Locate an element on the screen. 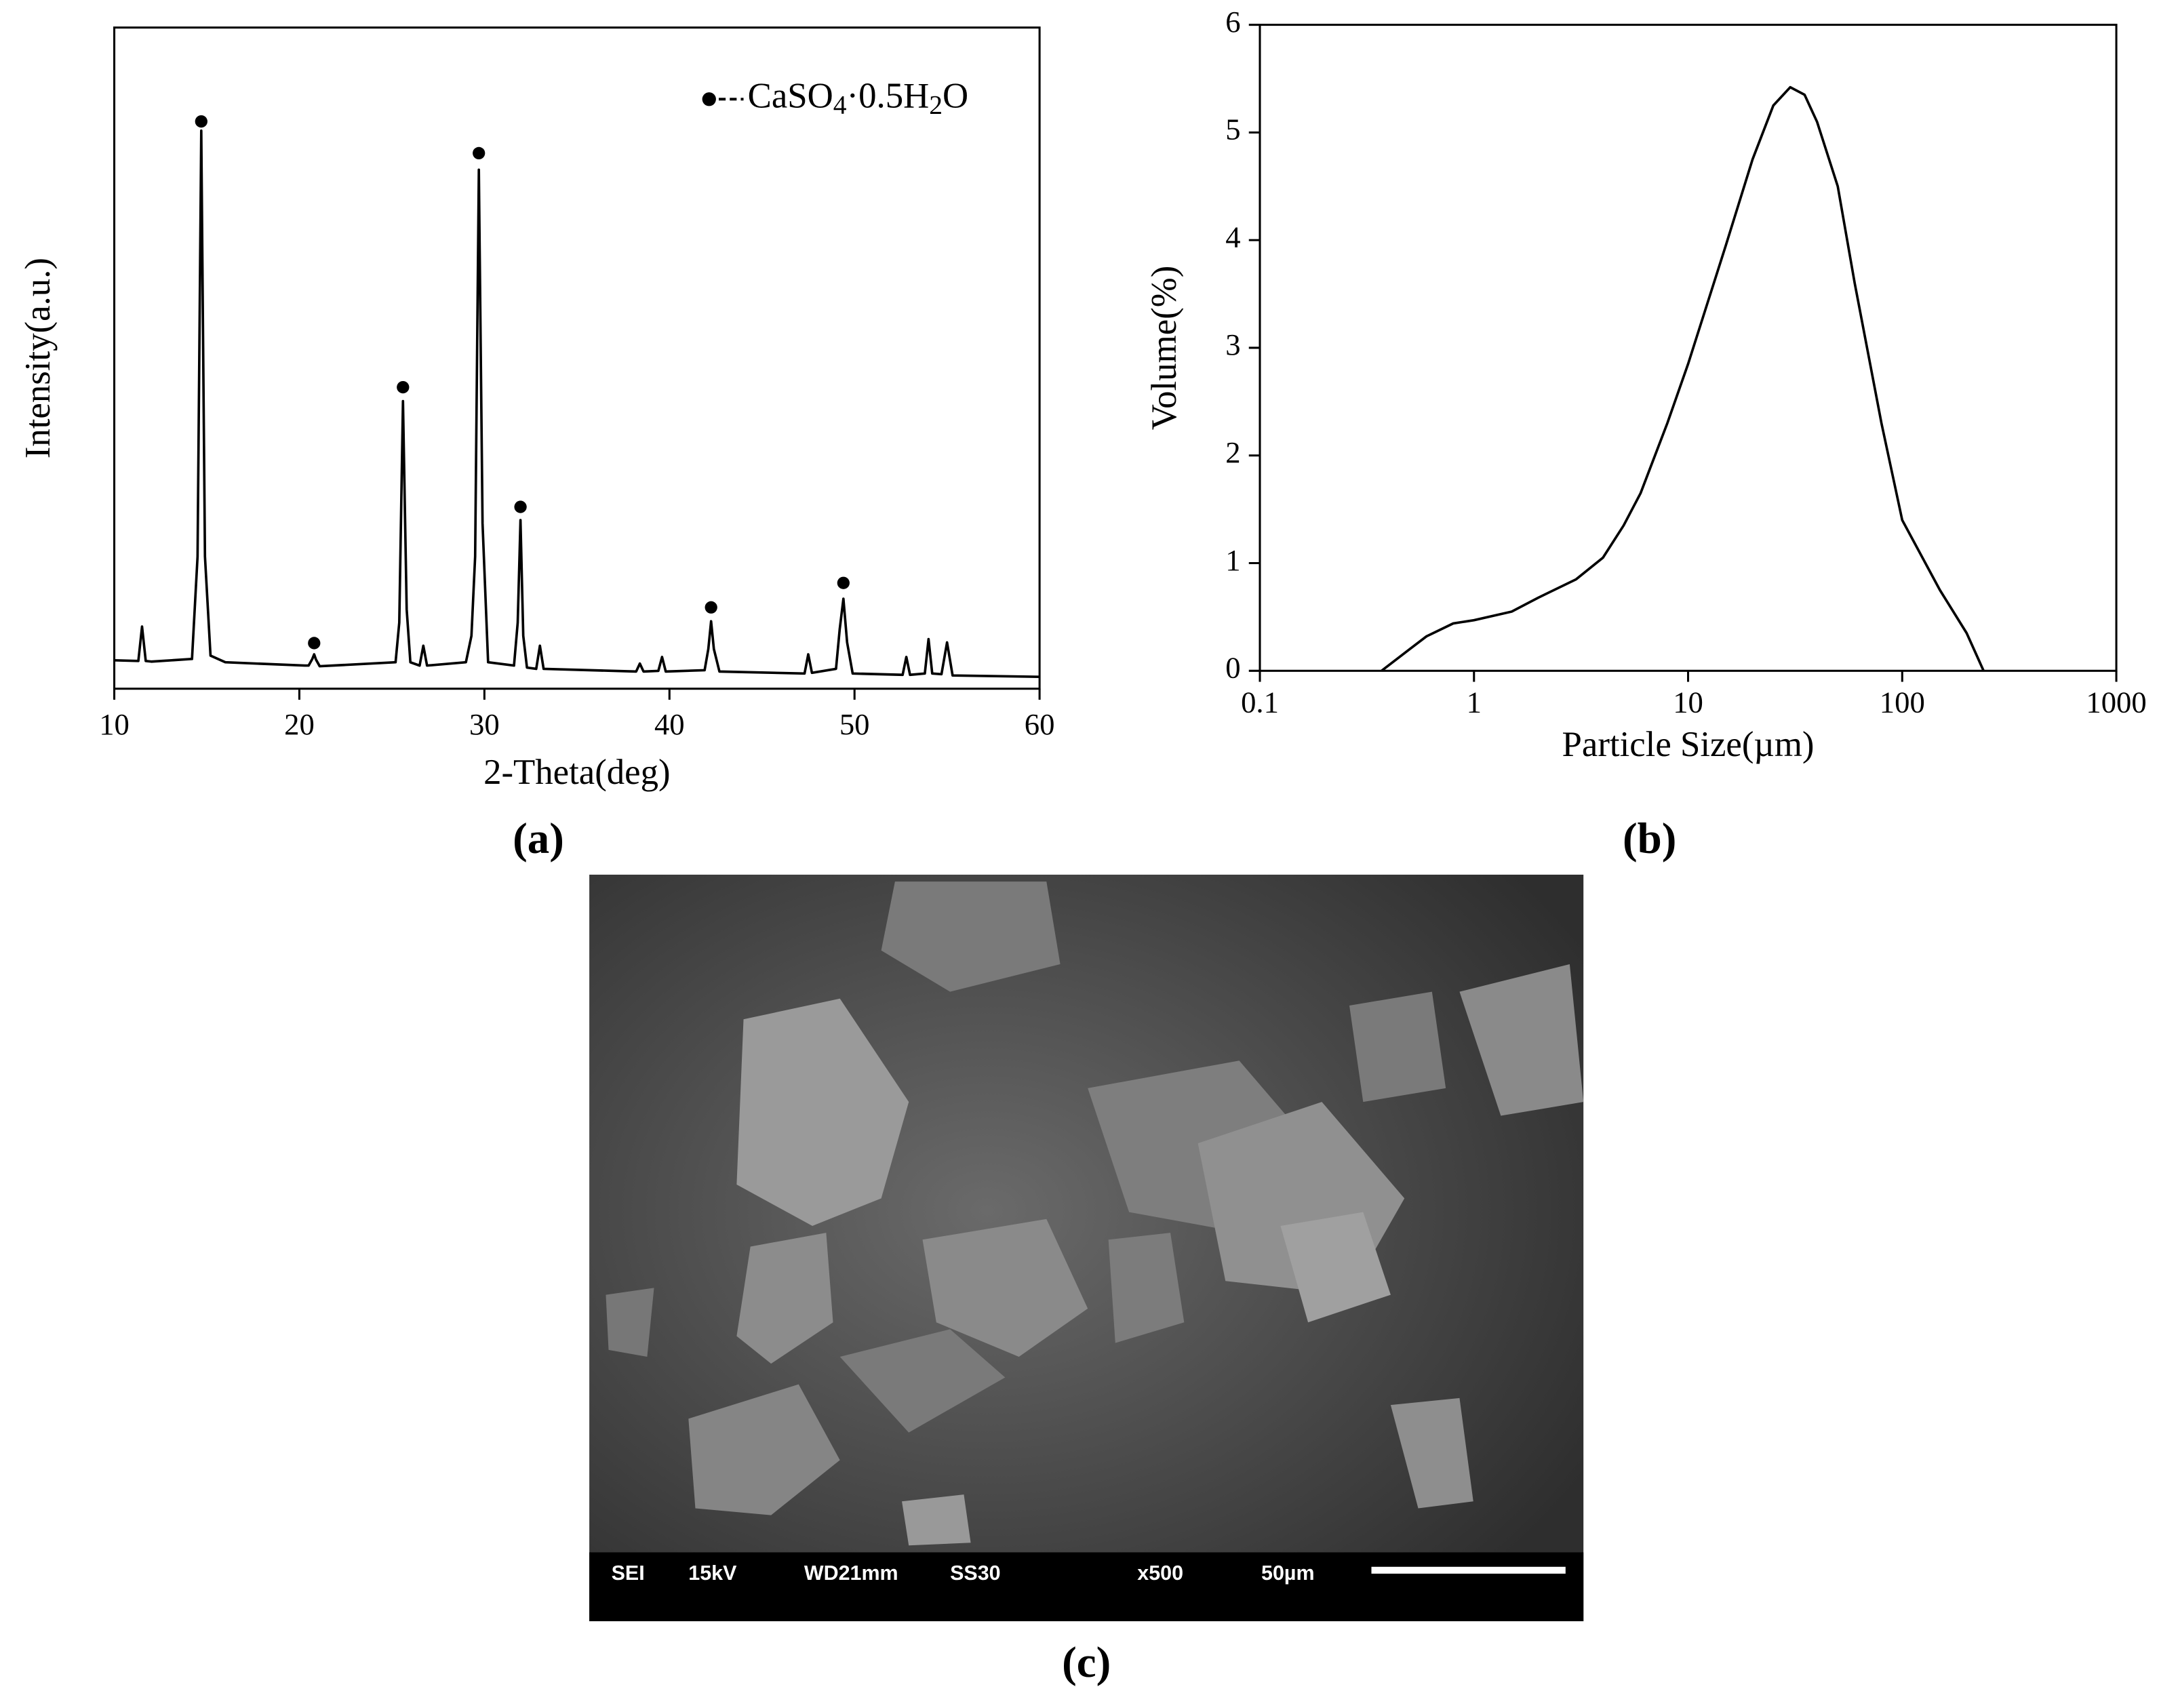  x-tick-label: 30 is located at coordinates (484, 724).